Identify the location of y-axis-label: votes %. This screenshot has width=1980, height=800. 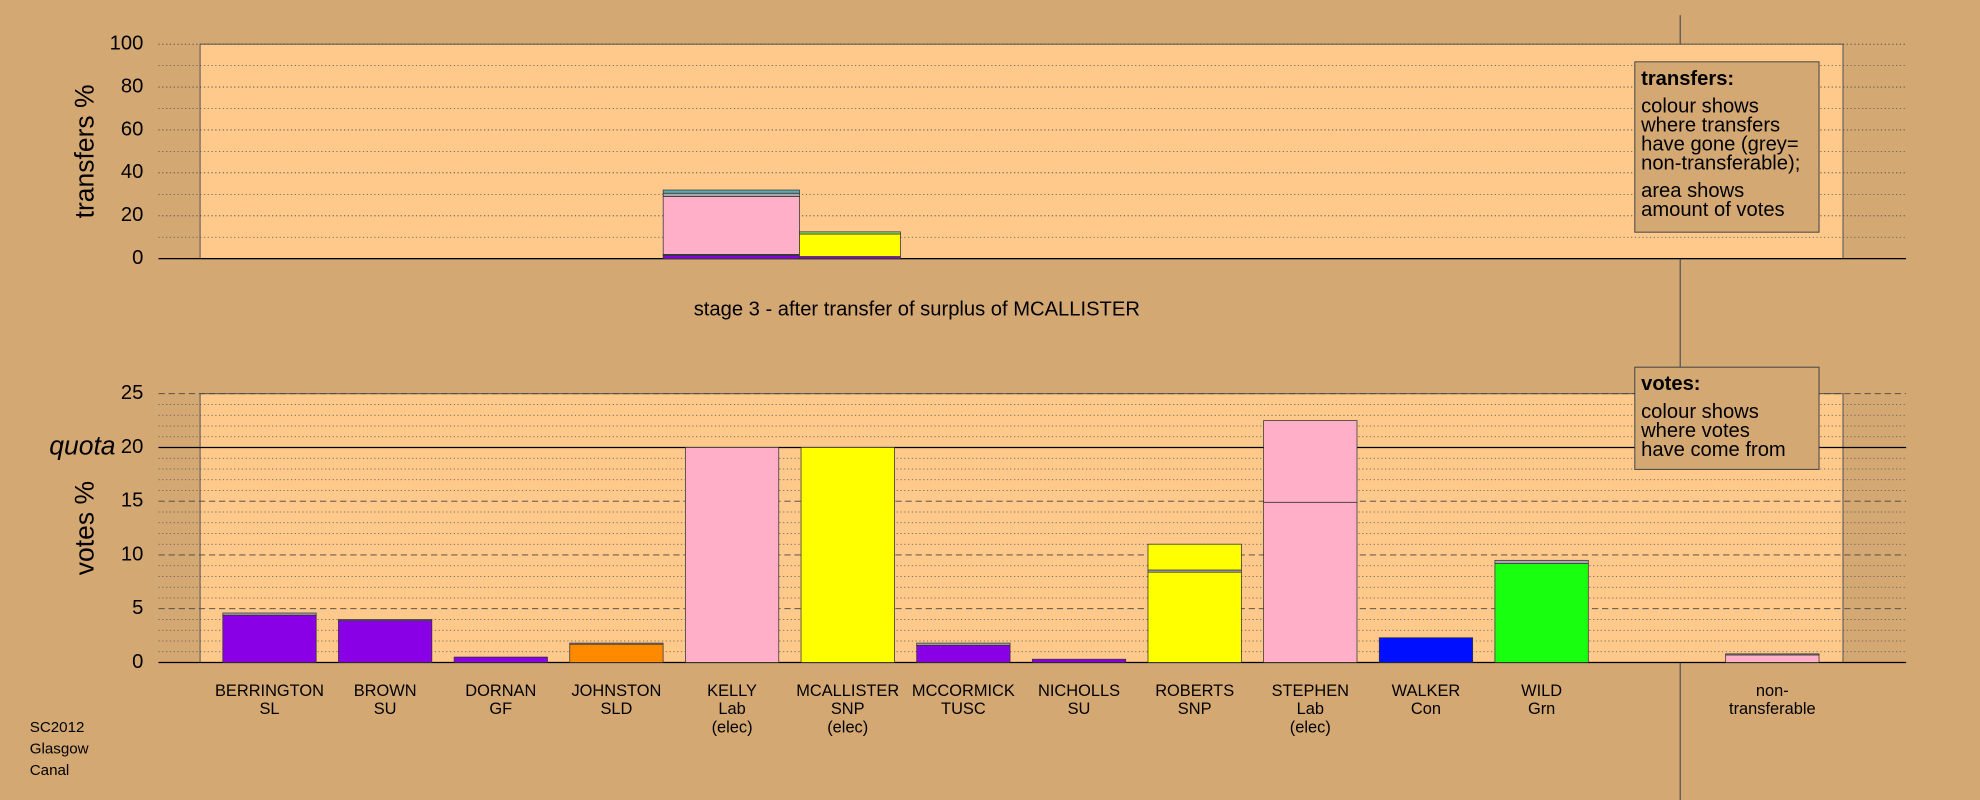
(85, 528).